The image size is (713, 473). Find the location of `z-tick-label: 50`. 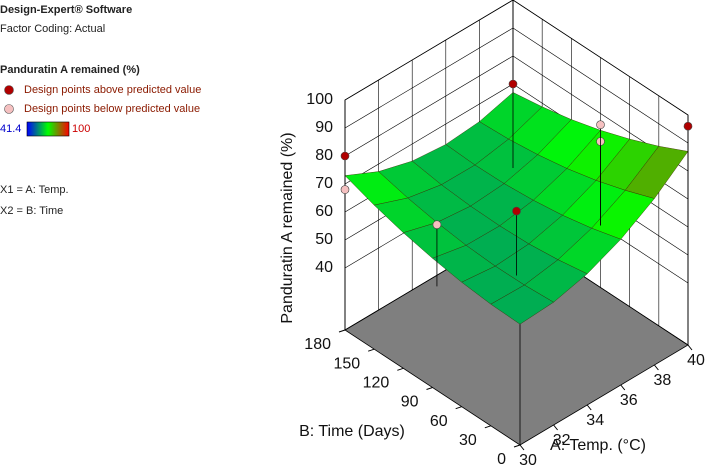

z-tick-label: 50 is located at coordinates (324, 239).